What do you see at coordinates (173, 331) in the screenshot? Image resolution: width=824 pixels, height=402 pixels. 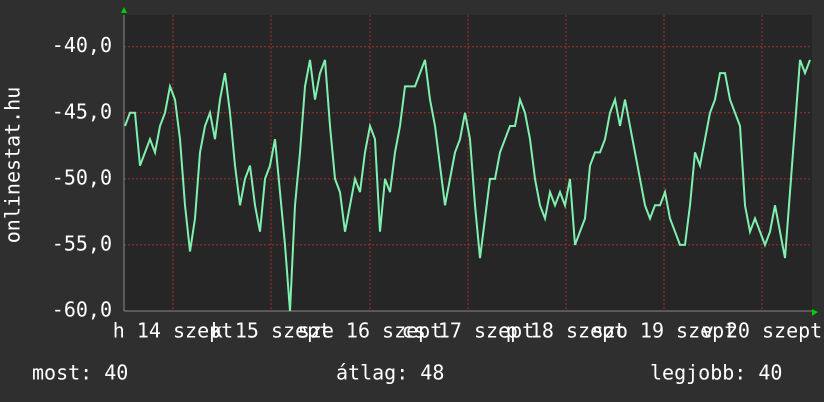 I see `x-tick-label: h 14 szept` at bounding box center [173, 331].